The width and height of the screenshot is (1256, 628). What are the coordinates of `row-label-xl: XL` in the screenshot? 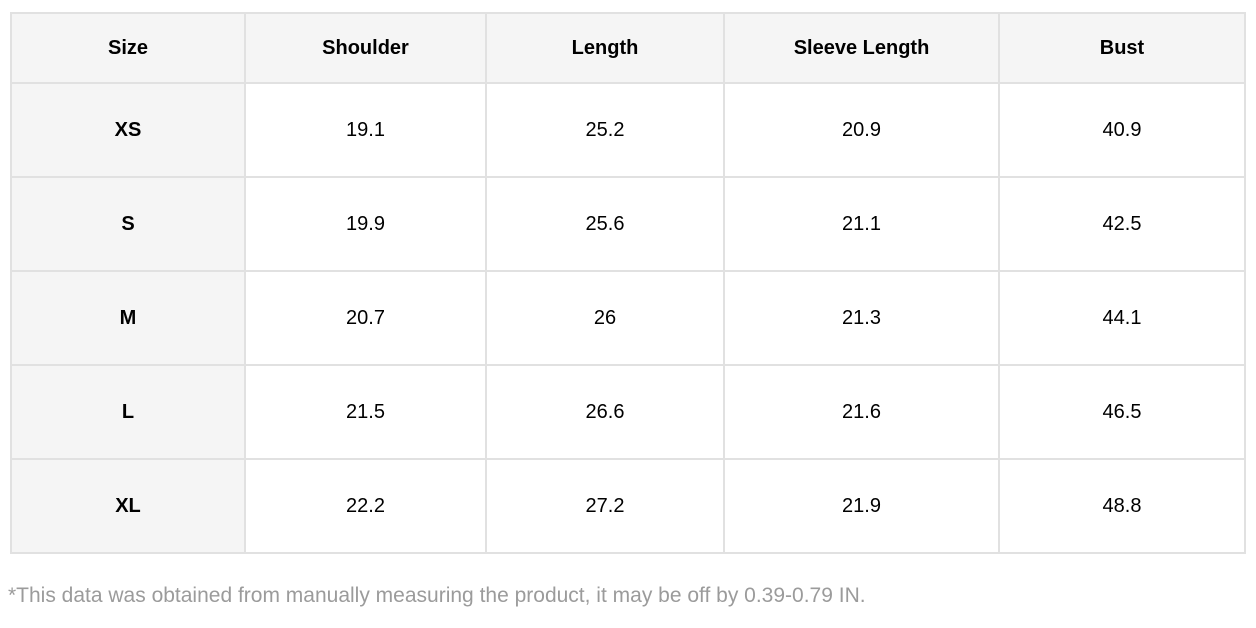 It's located at (128, 506).